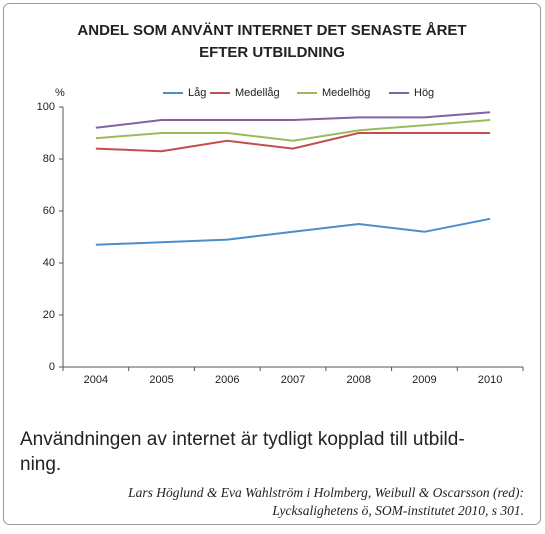 The height and width of the screenshot is (534, 545). I want to click on x-tick-label: 2009, so click(424, 380).